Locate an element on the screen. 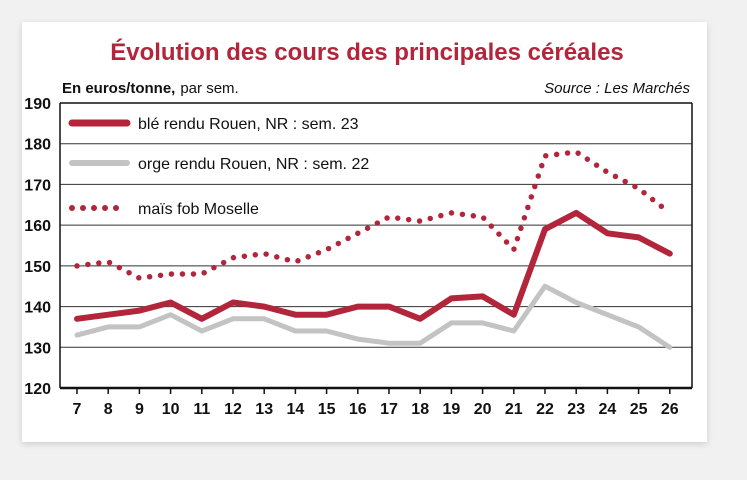 The width and height of the screenshot is (747, 480). x-tick-label: 25 is located at coordinates (639, 409).